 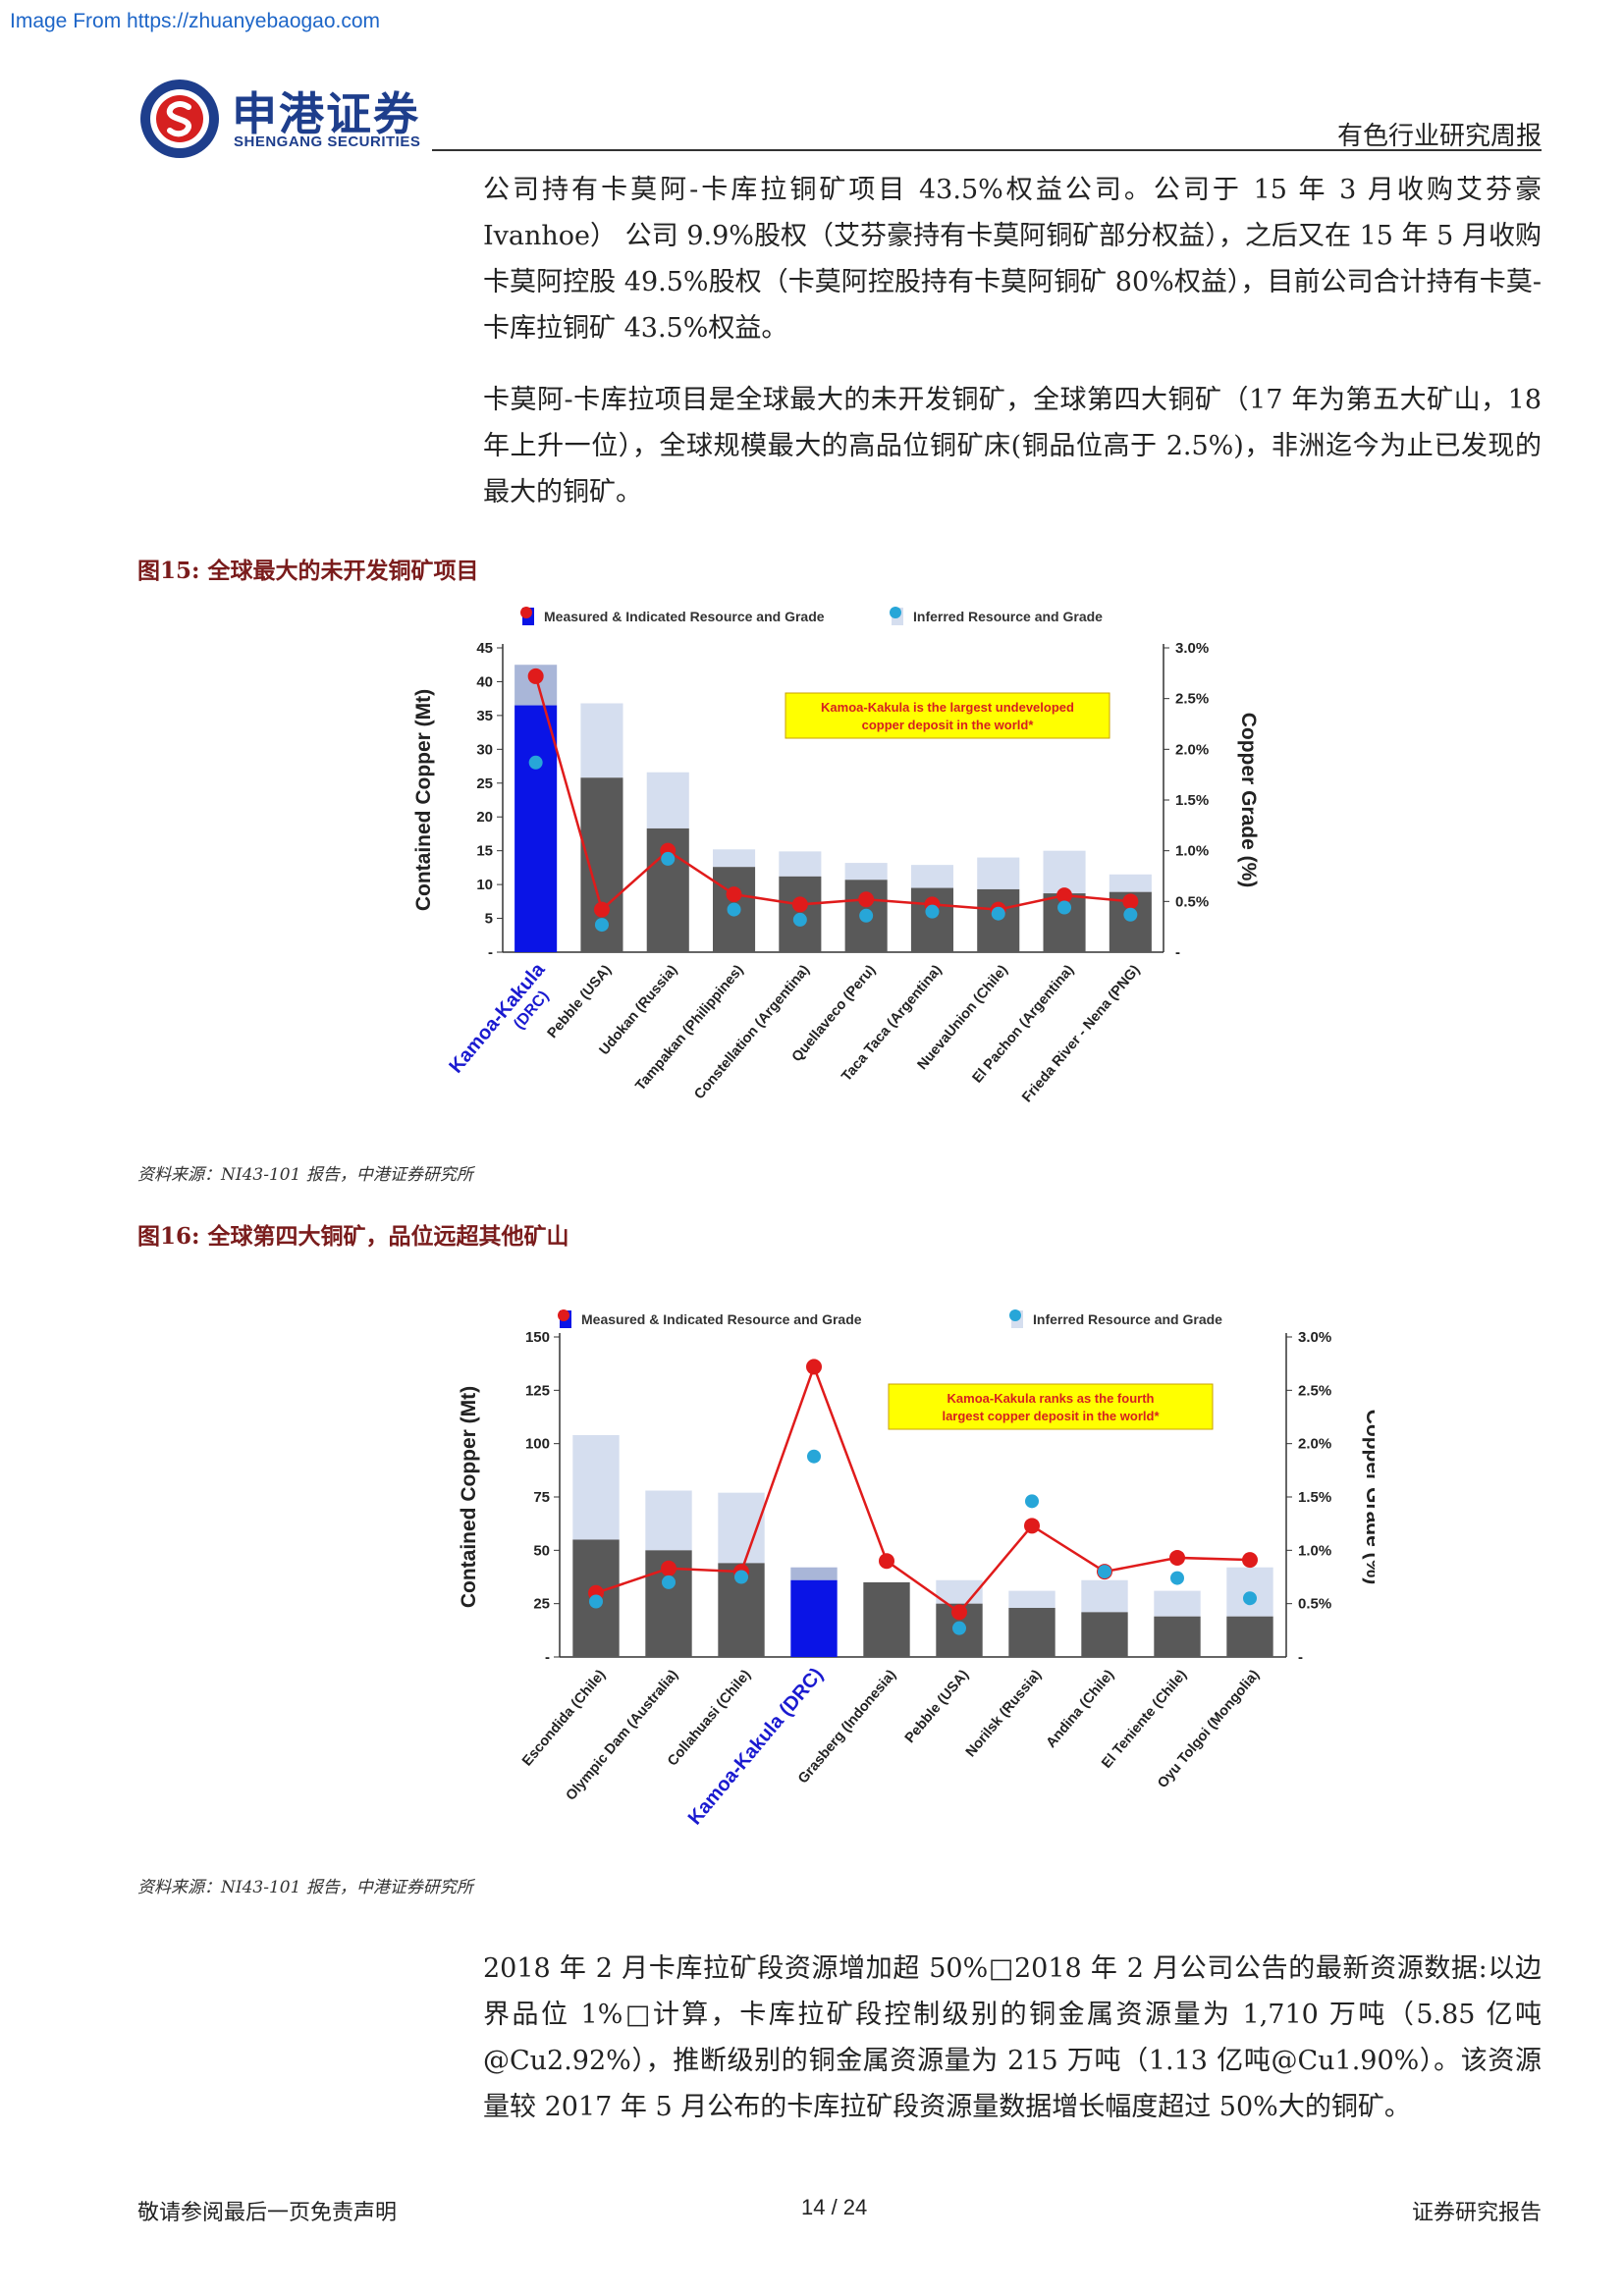 I want to click on footer-report-type: 证券研究报告, so click(x=1476, y=2213).